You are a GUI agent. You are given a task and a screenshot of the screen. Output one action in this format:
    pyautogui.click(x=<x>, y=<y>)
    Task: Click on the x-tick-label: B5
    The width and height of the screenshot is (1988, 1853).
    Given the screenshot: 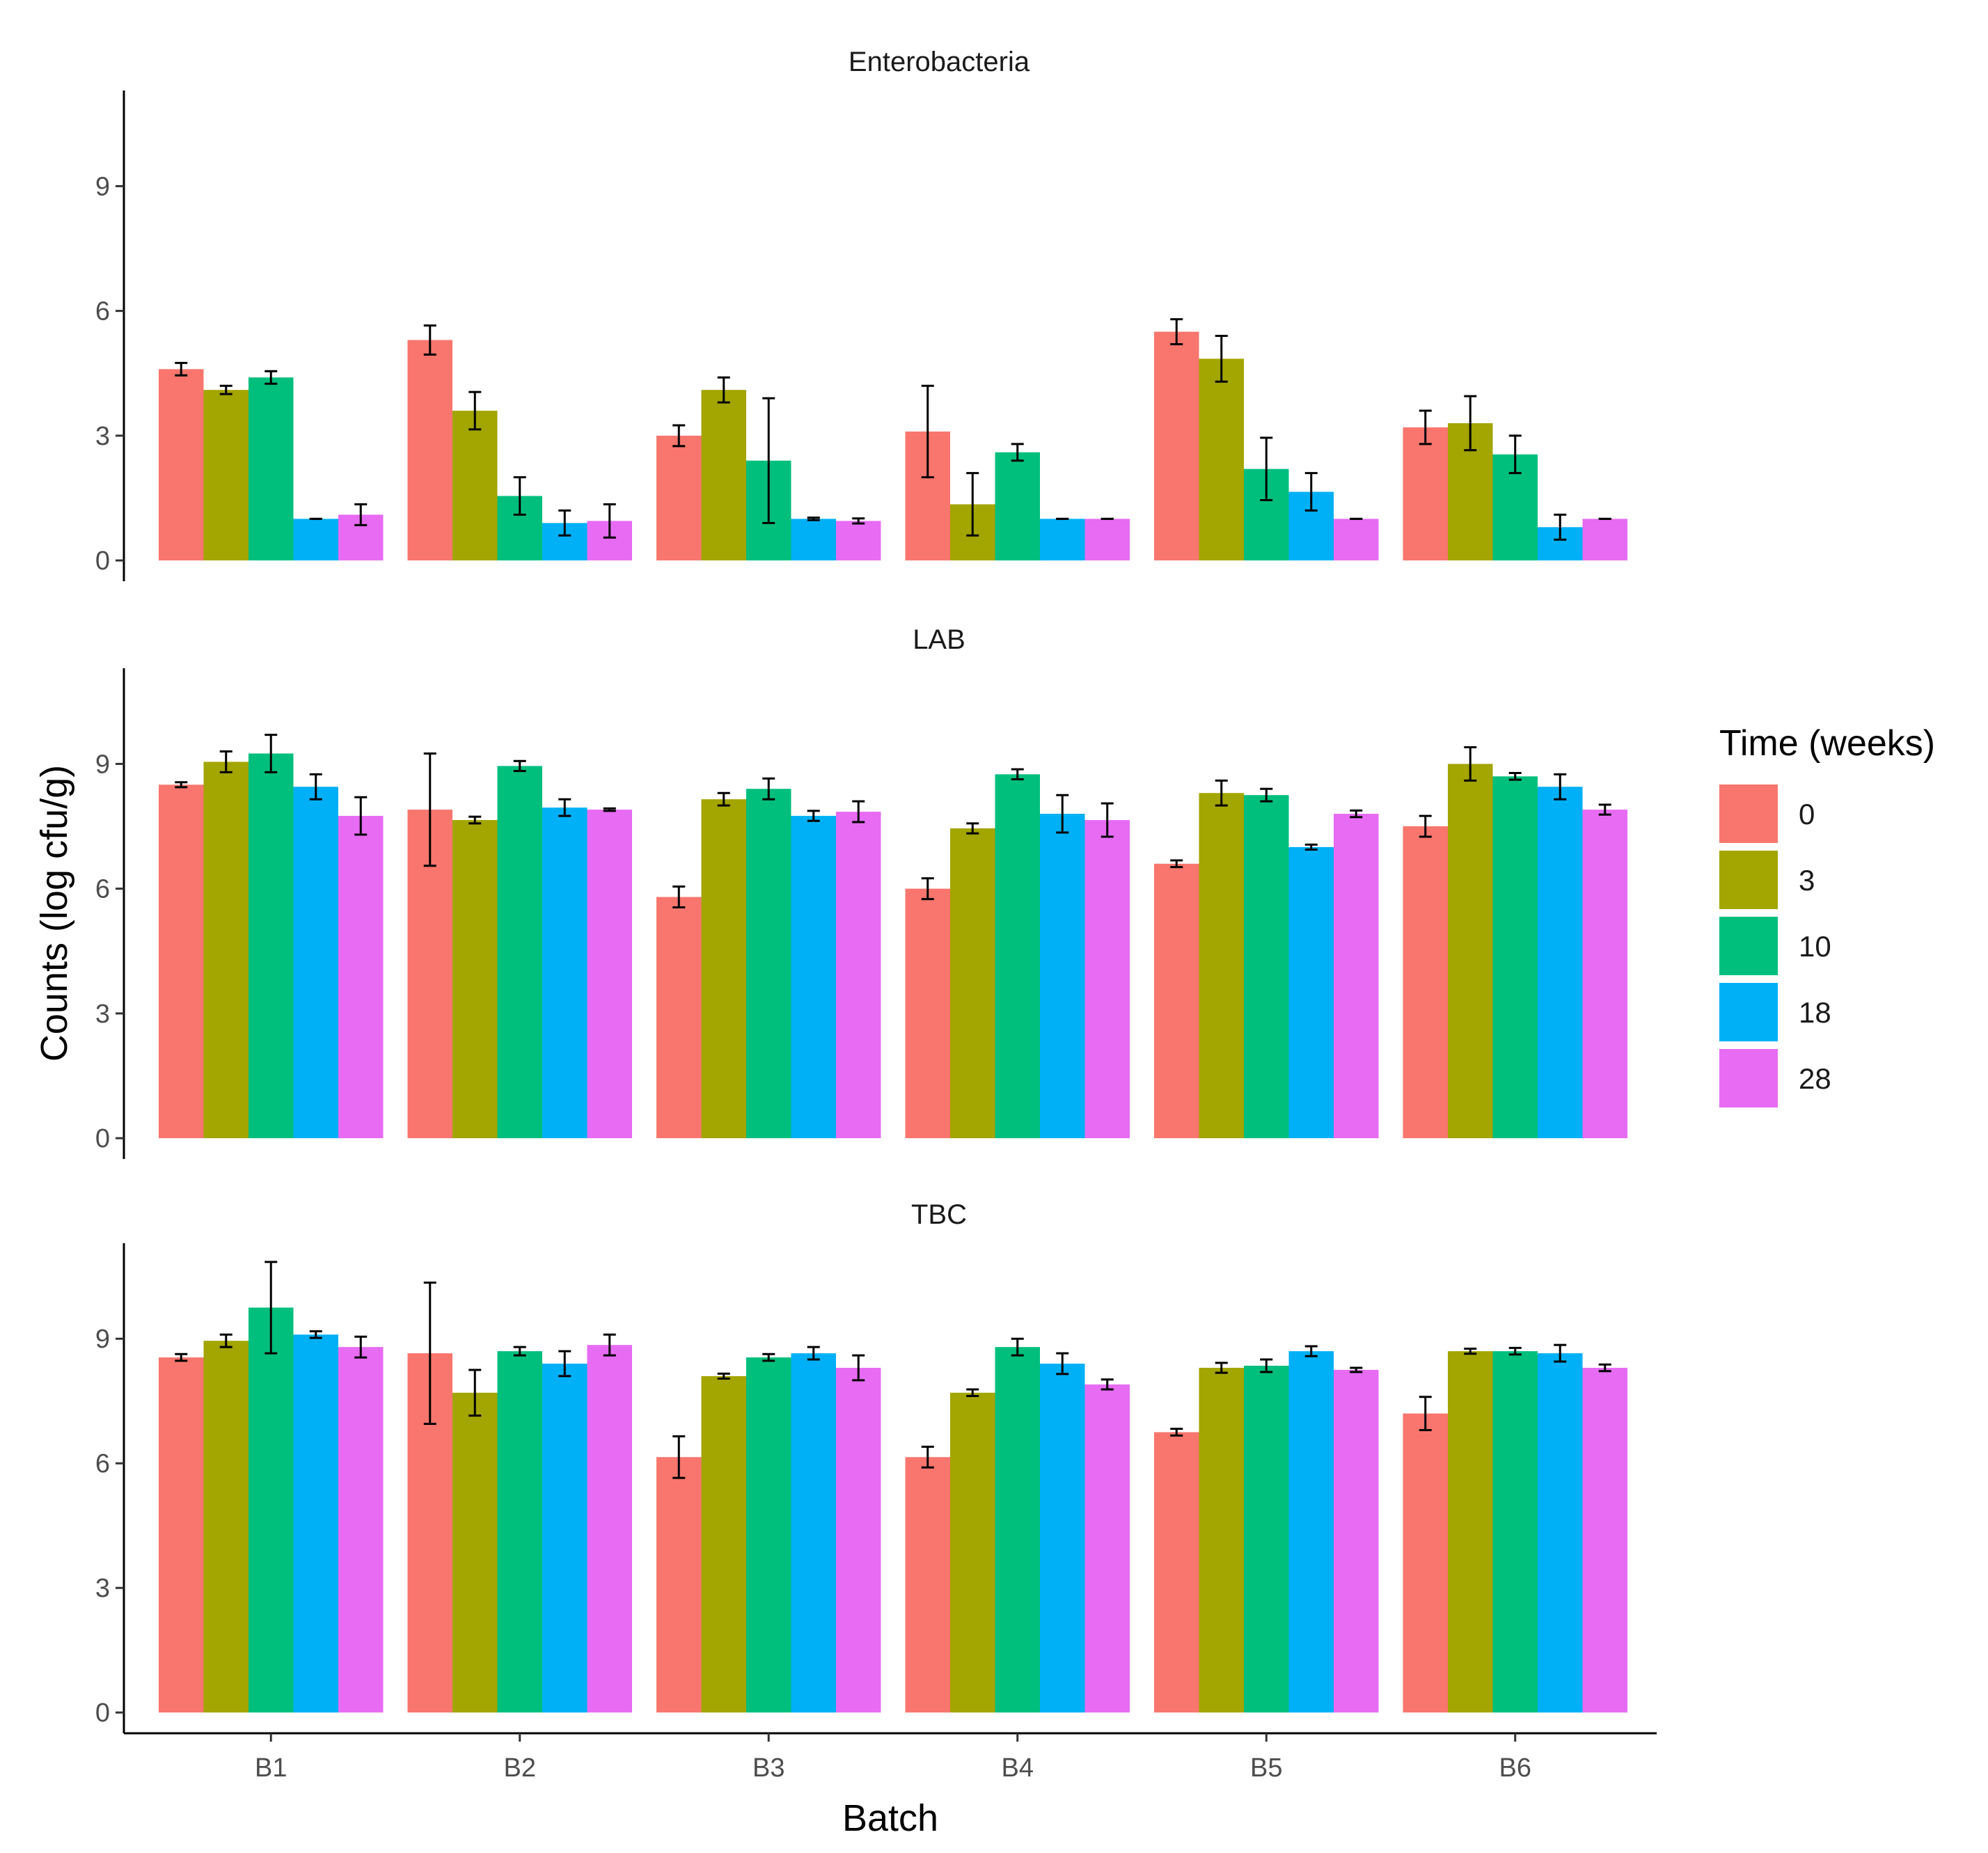 What is the action you would take?
    pyautogui.click(x=1266, y=1768)
    